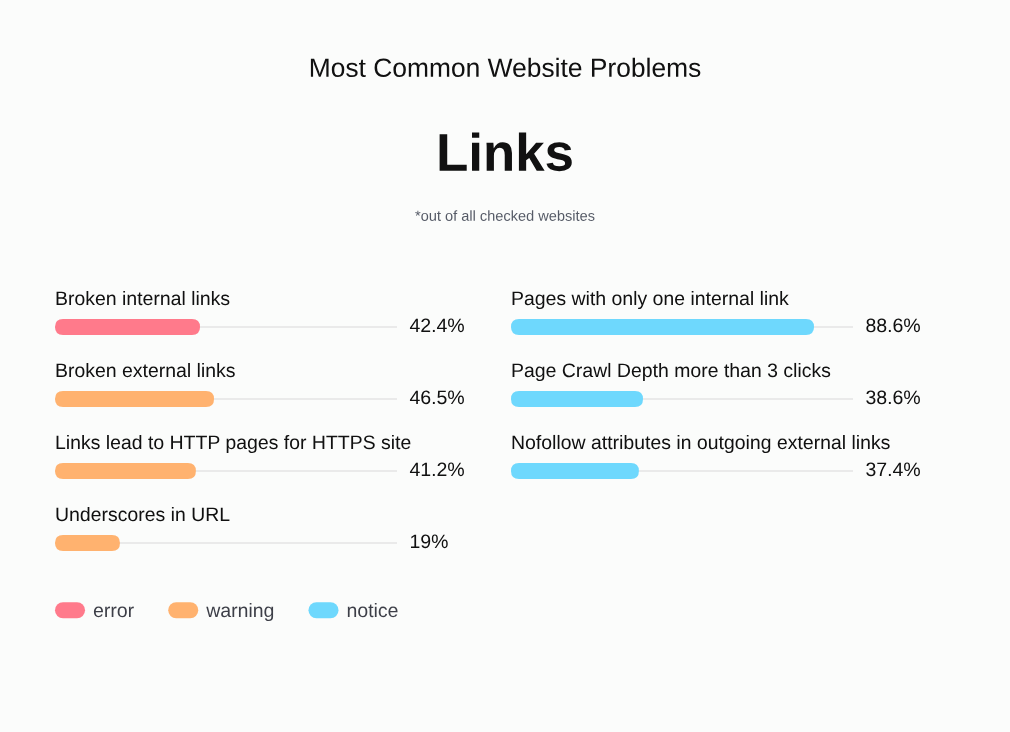 This screenshot has width=1010, height=732. I want to click on data-label: 19%, so click(429, 541).